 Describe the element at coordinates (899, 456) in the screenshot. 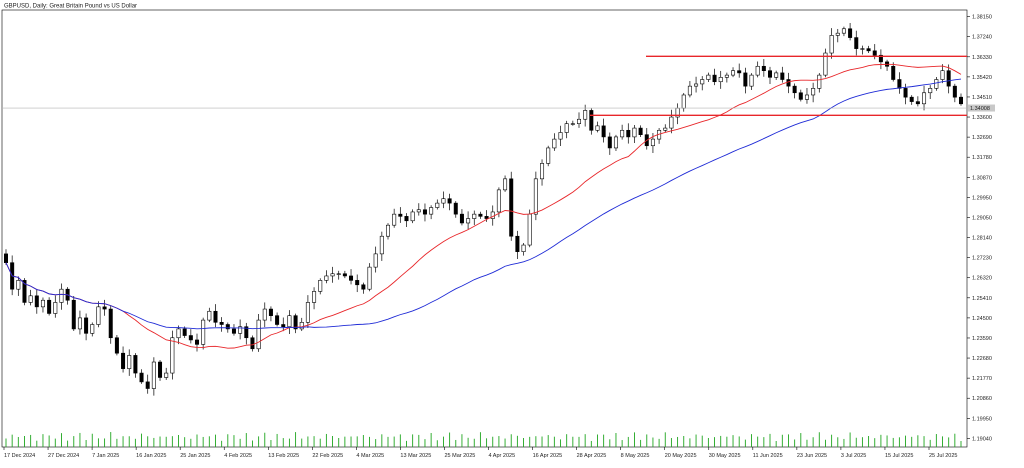

I see `x-tick-label: 15 Jul 2025` at that location.